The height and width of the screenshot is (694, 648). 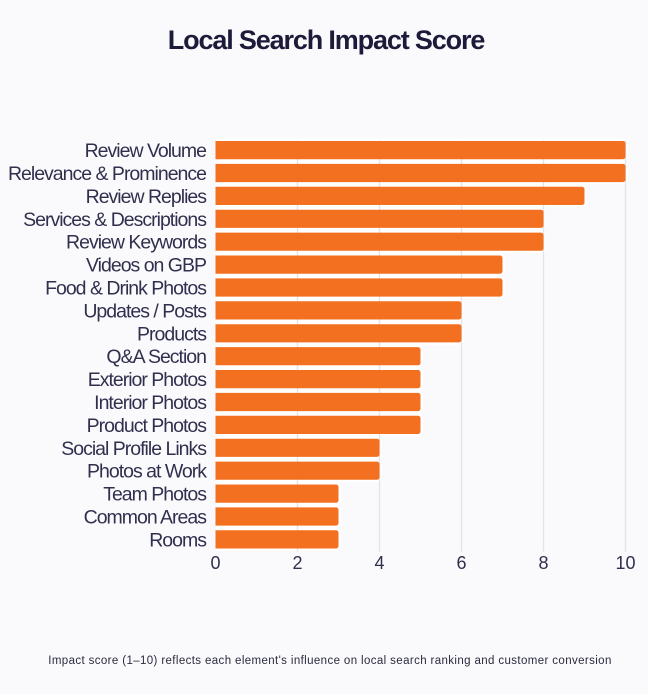 What do you see at coordinates (379, 563) in the screenshot?
I see `svg-text: 4` at bounding box center [379, 563].